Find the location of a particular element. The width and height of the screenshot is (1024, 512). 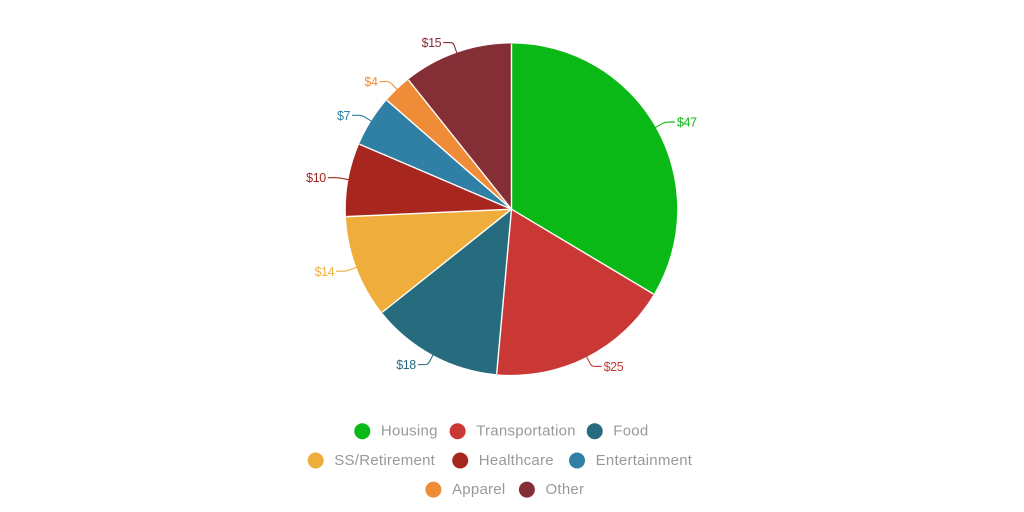

svg-text: $15 is located at coordinates (432, 43).